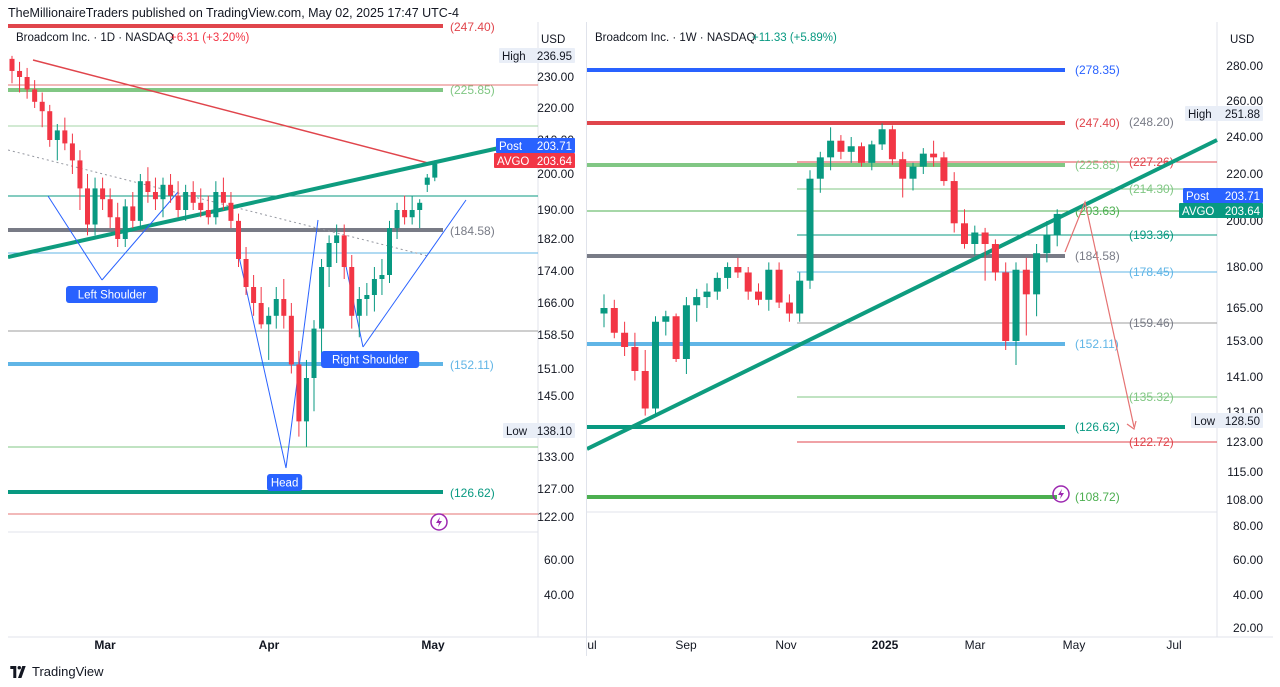 The width and height of the screenshot is (1280, 687). I want to click on weekly-ytick-14: 108.00, so click(1244, 500).